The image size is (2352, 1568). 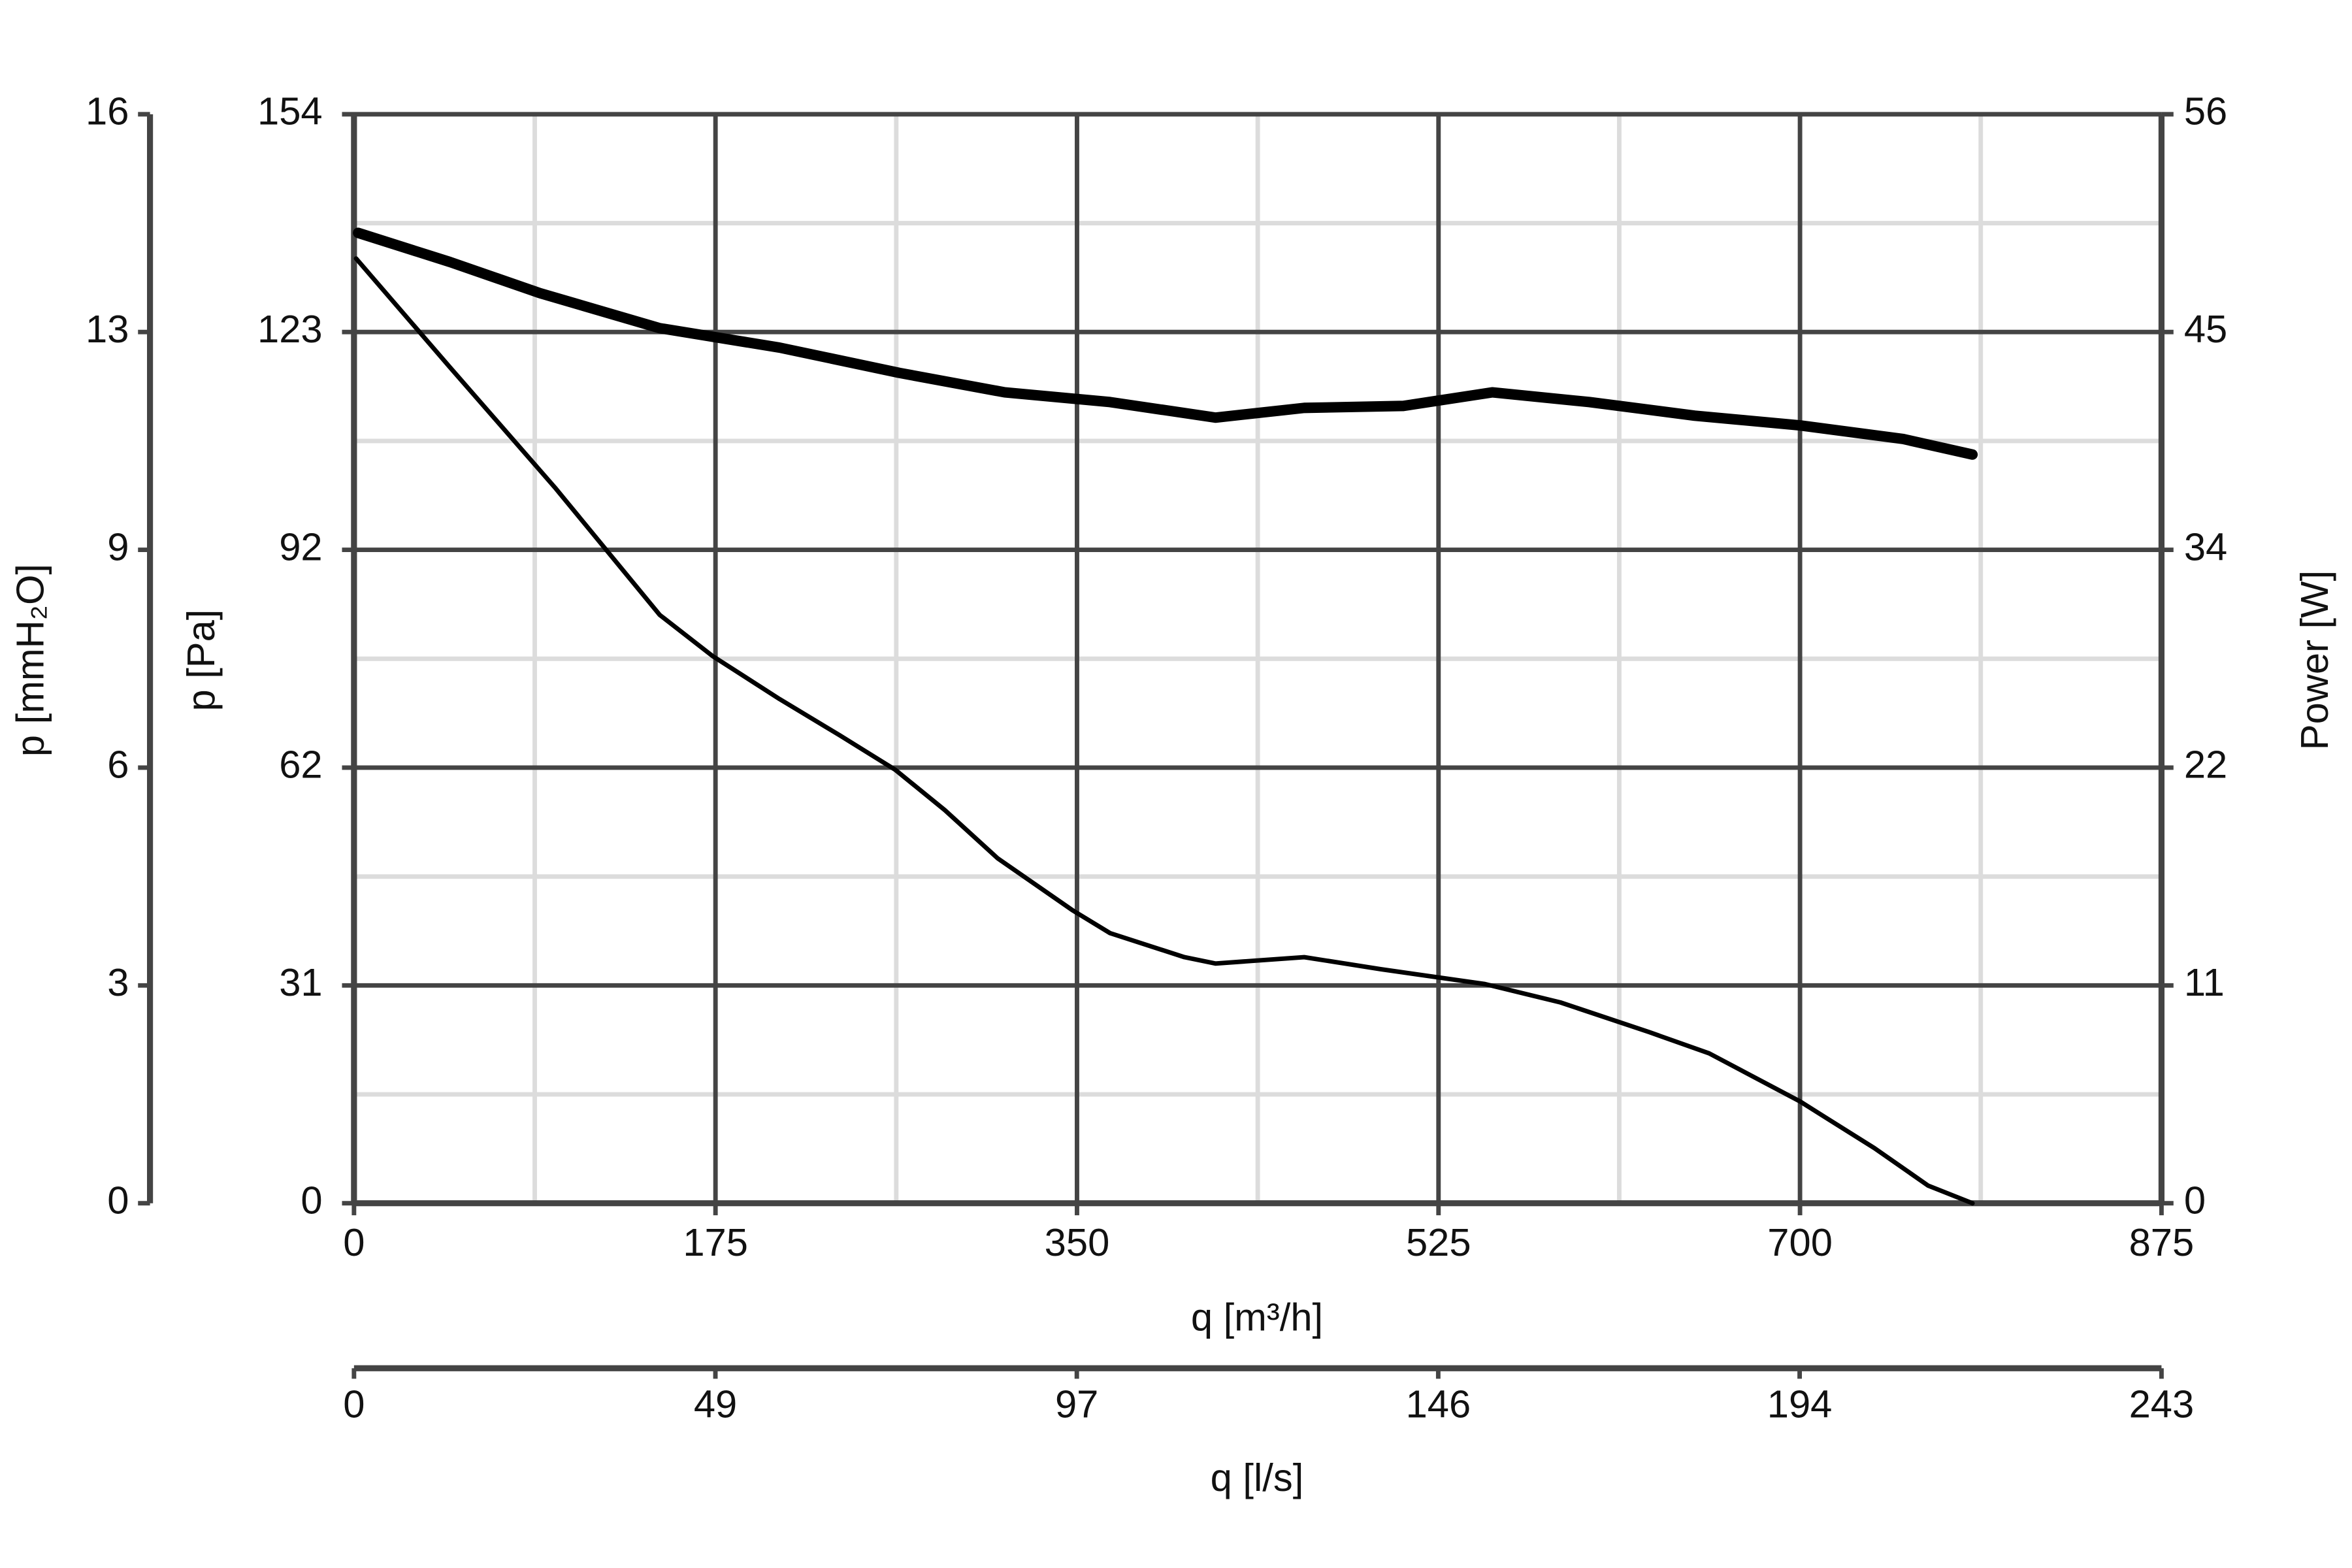 What do you see at coordinates (715, 1404) in the screenshot?
I see `x2-tick-label: 49` at bounding box center [715, 1404].